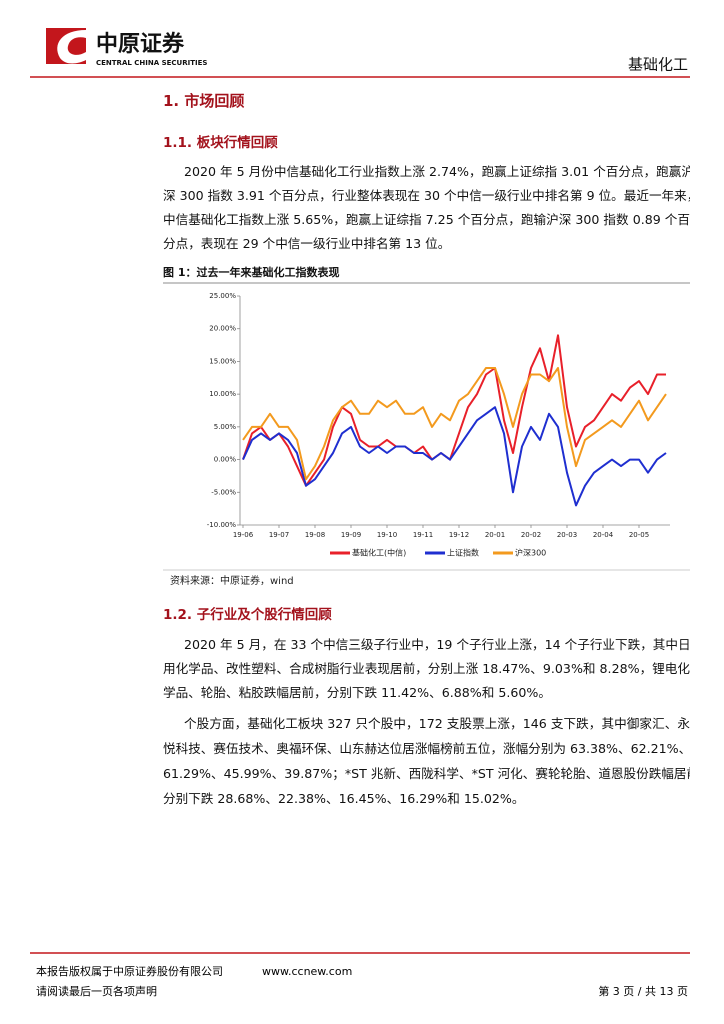  I want to click on legend-label: 沪深300, so click(530, 553).